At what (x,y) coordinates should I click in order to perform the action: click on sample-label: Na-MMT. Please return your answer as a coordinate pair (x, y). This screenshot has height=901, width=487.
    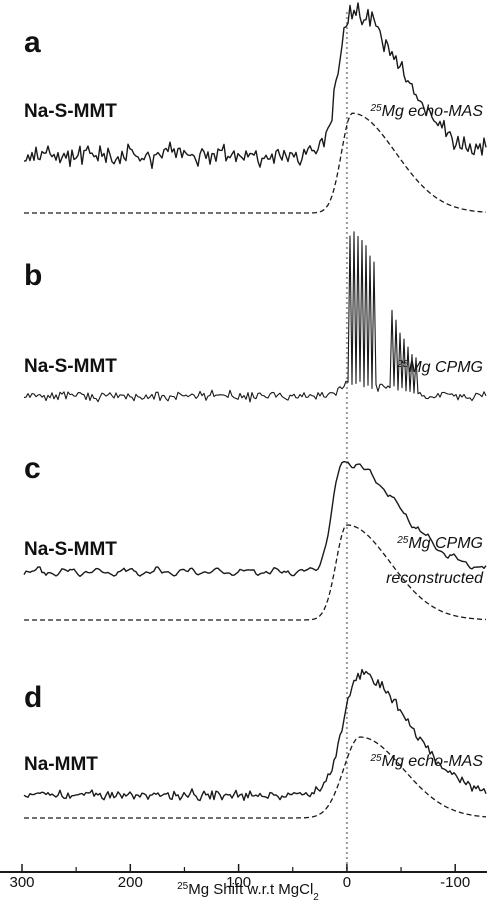
    Looking at the image, I should click on (61, 764).